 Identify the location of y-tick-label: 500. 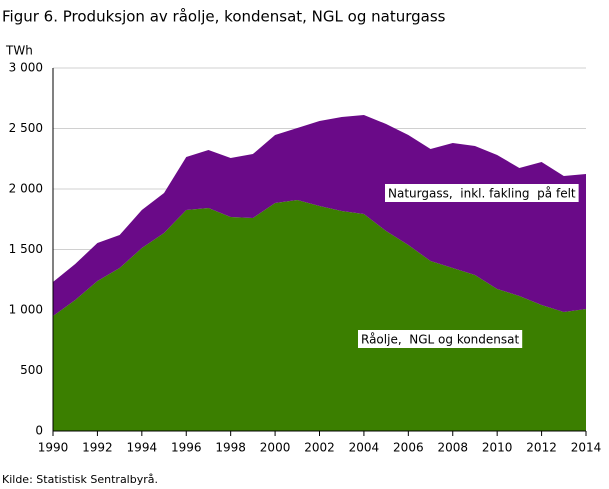
(31, 370).